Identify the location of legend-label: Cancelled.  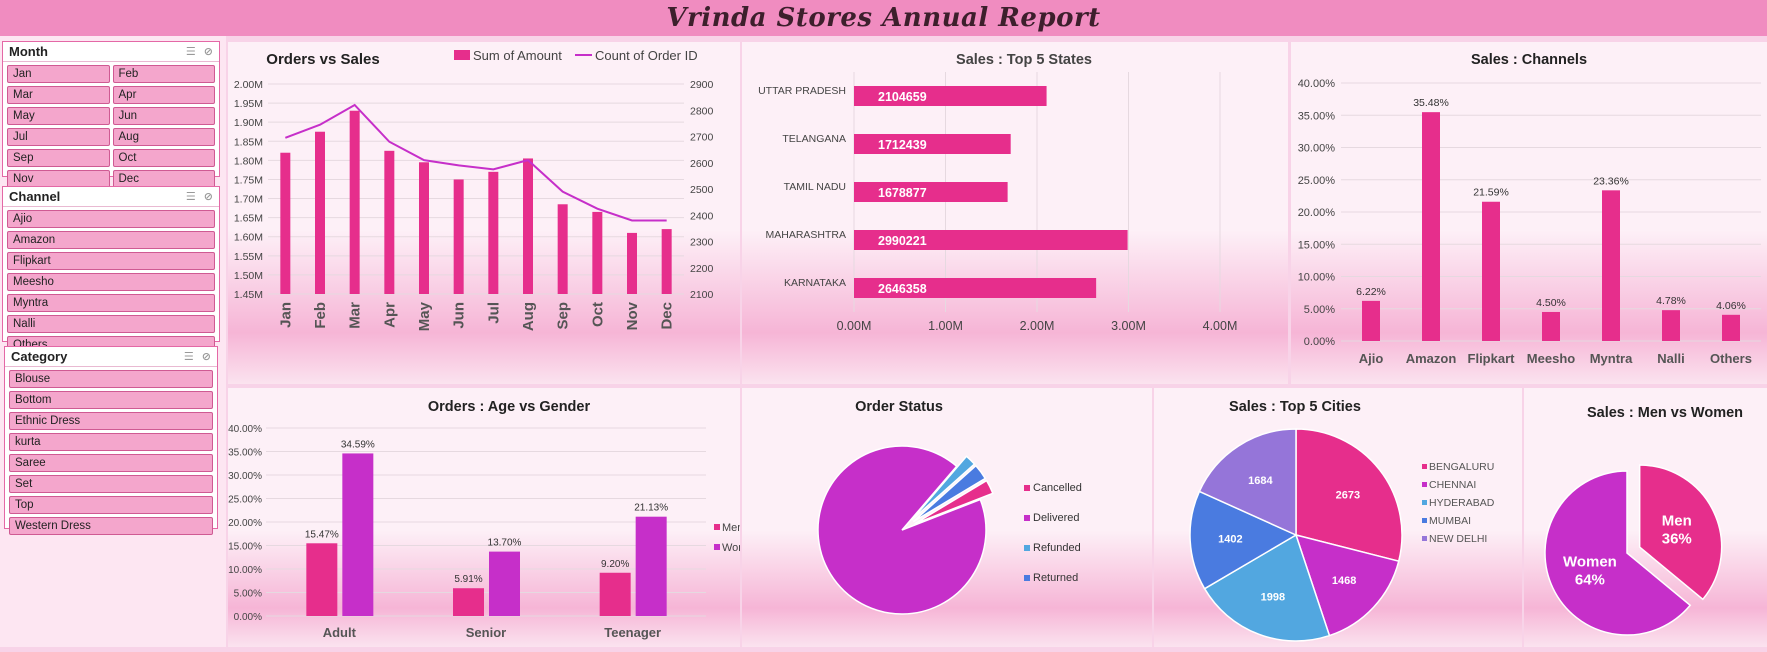
(1057, 488).